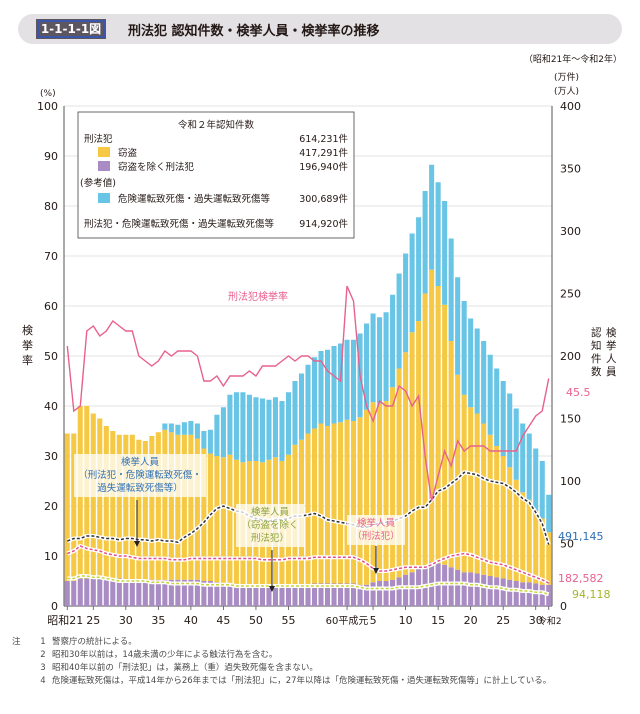  I want to click on end-label-arrest-penal: 182,582, so click(581, 578).